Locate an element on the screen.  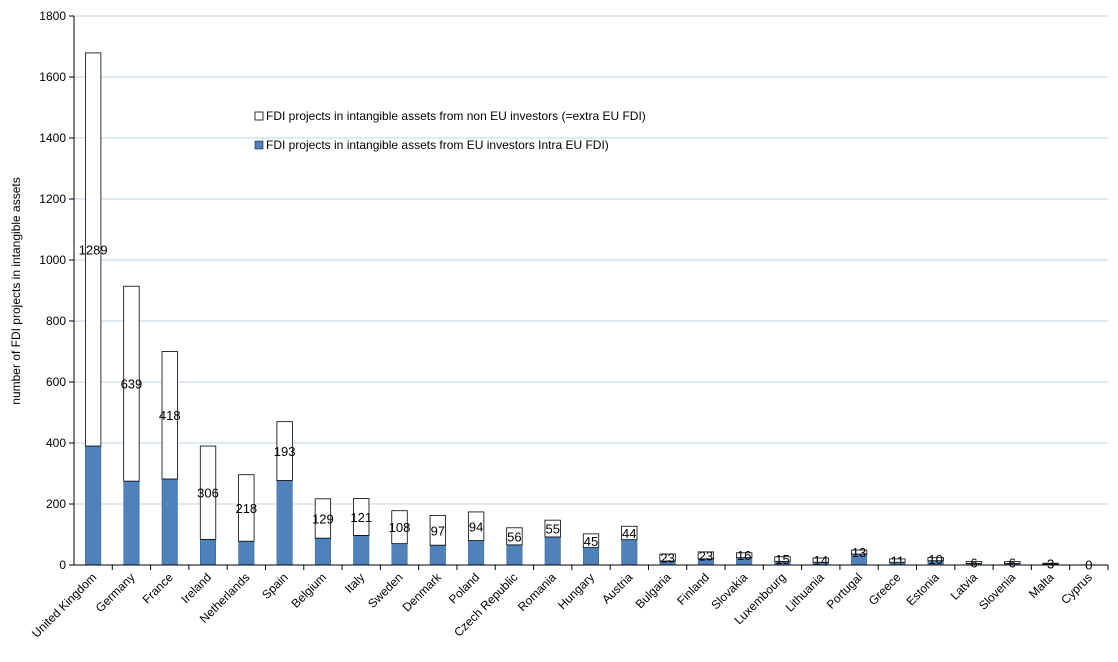
data-label-2: 418 is located at coordinates (170, 415).